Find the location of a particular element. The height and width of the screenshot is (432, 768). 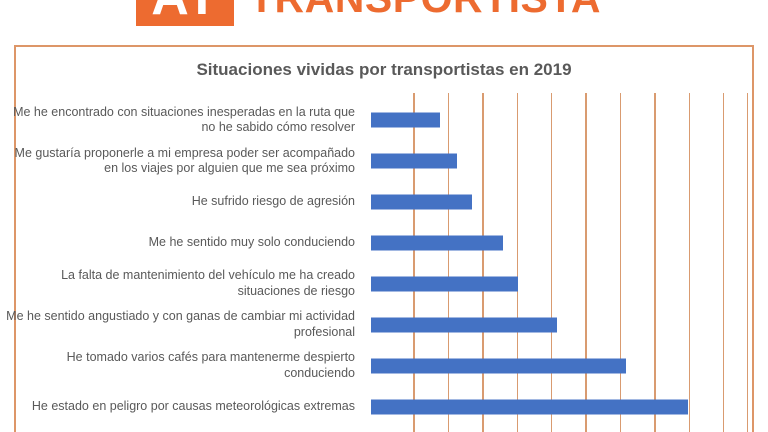

chart-row: Me he sentido muy solo conduciendo is located at coordinates (384, 243).